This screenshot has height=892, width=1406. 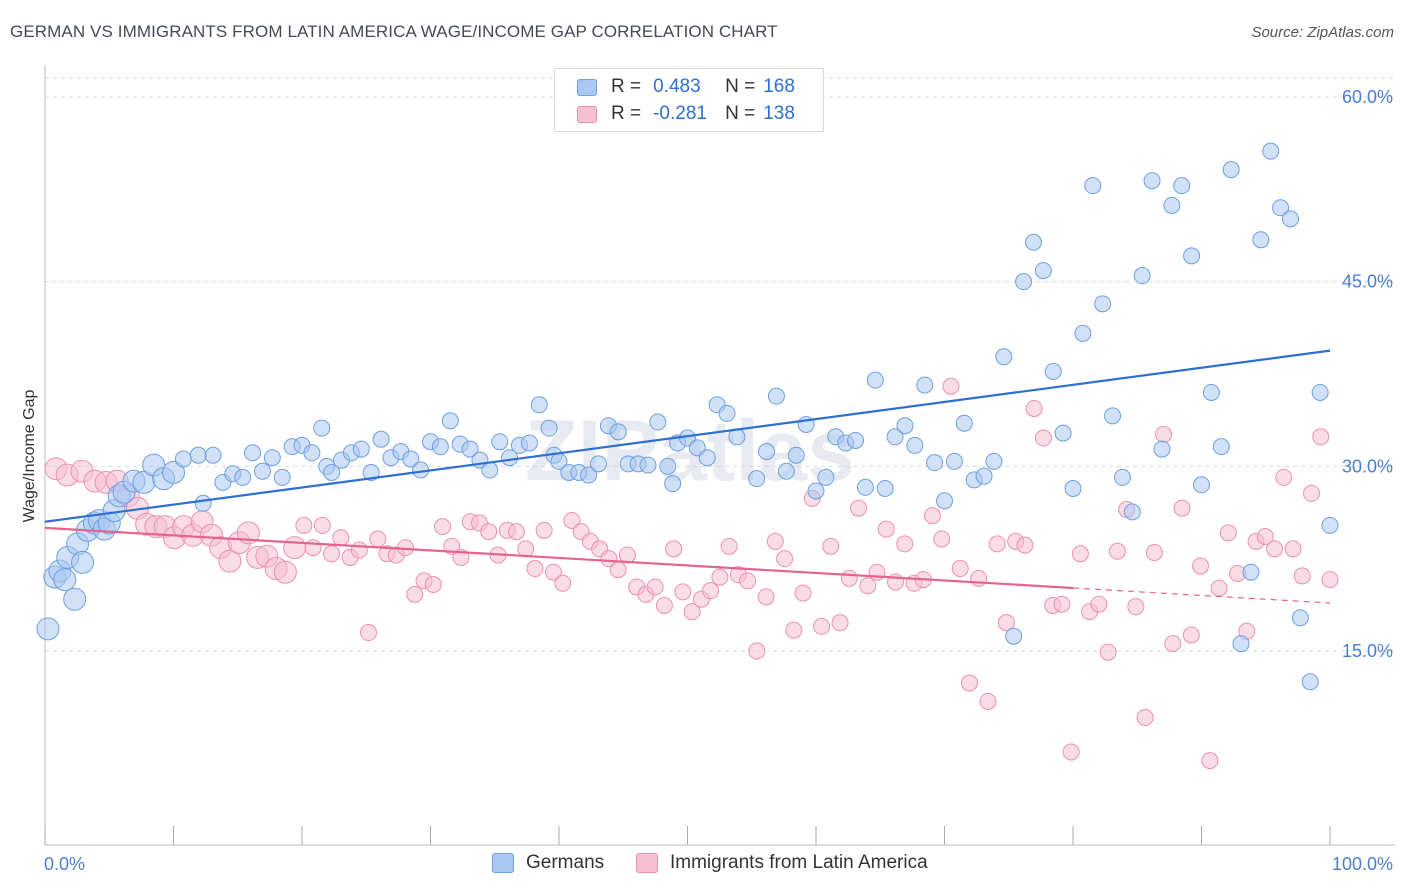 I want to click on source-label: Source: ZipAtlas.com, so click(x=1322, y=32).